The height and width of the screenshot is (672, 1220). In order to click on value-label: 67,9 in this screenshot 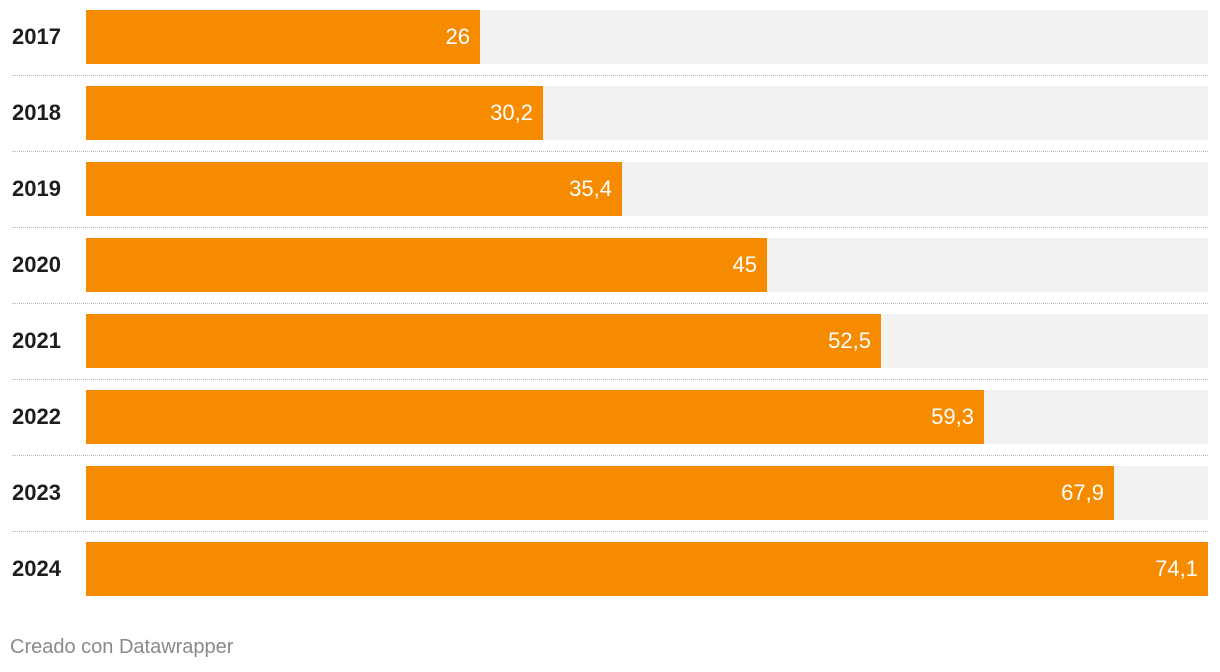, I will do `click(1082, 492)`.